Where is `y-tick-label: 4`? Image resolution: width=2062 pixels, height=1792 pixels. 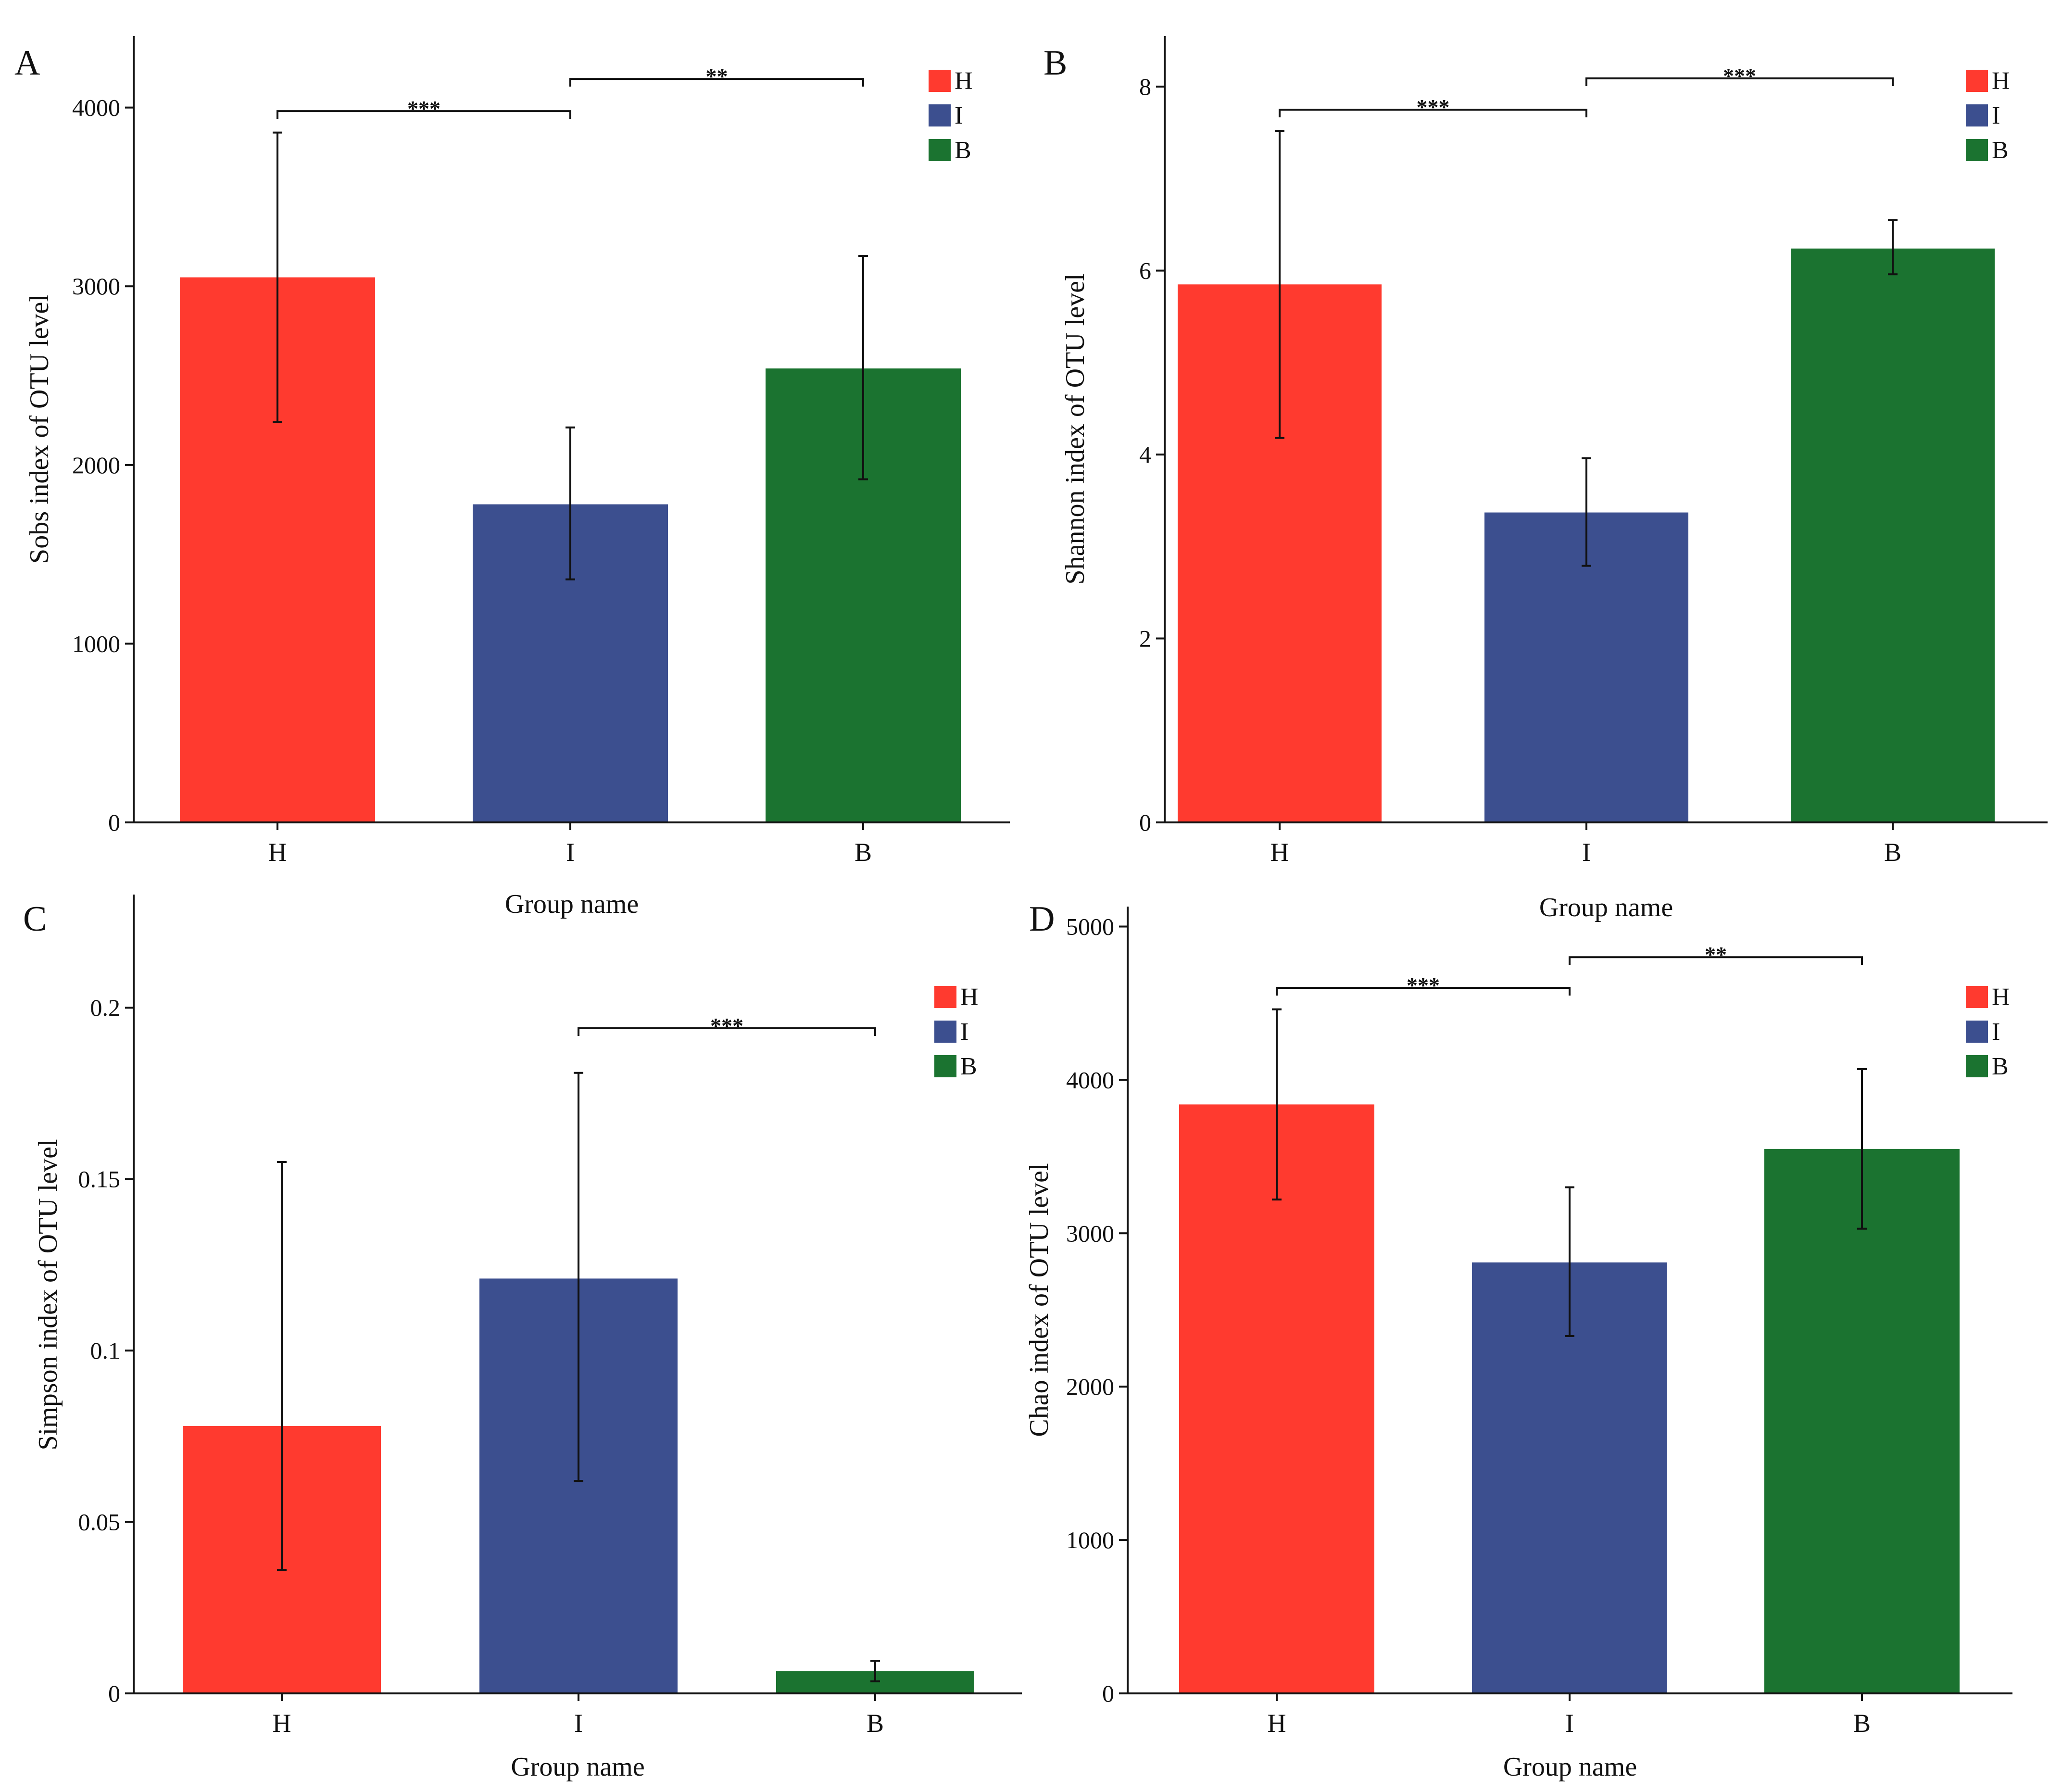
y-tick-label: 4 is located at coordinates (1145, 455).